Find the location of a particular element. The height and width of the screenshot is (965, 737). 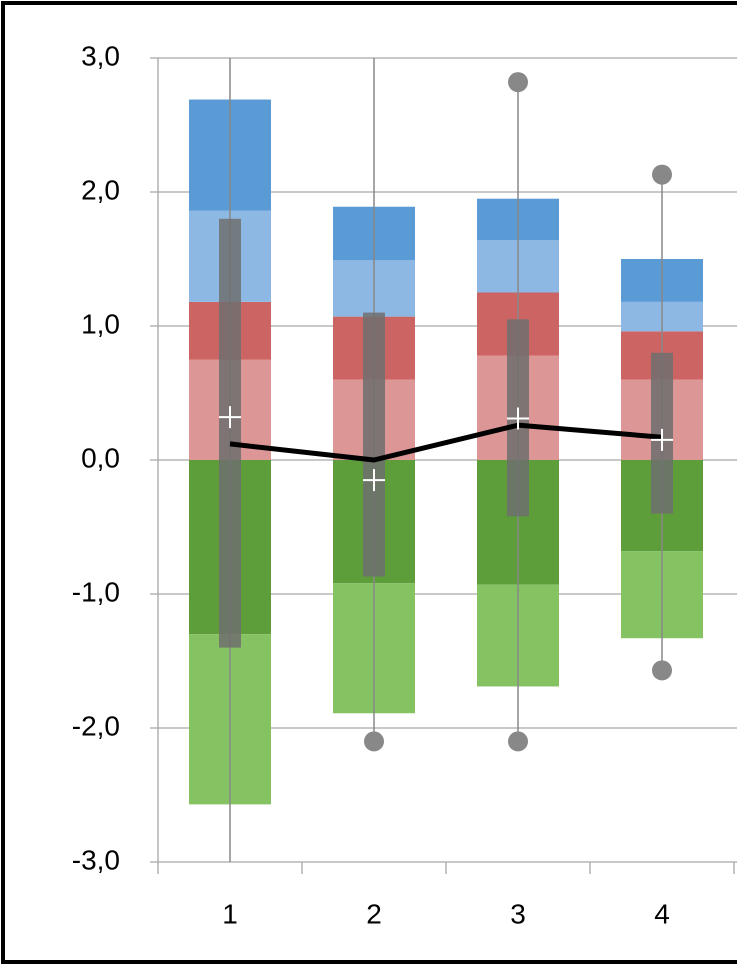

y-tick-label: 0,0 is located at coordinates (100, 457).